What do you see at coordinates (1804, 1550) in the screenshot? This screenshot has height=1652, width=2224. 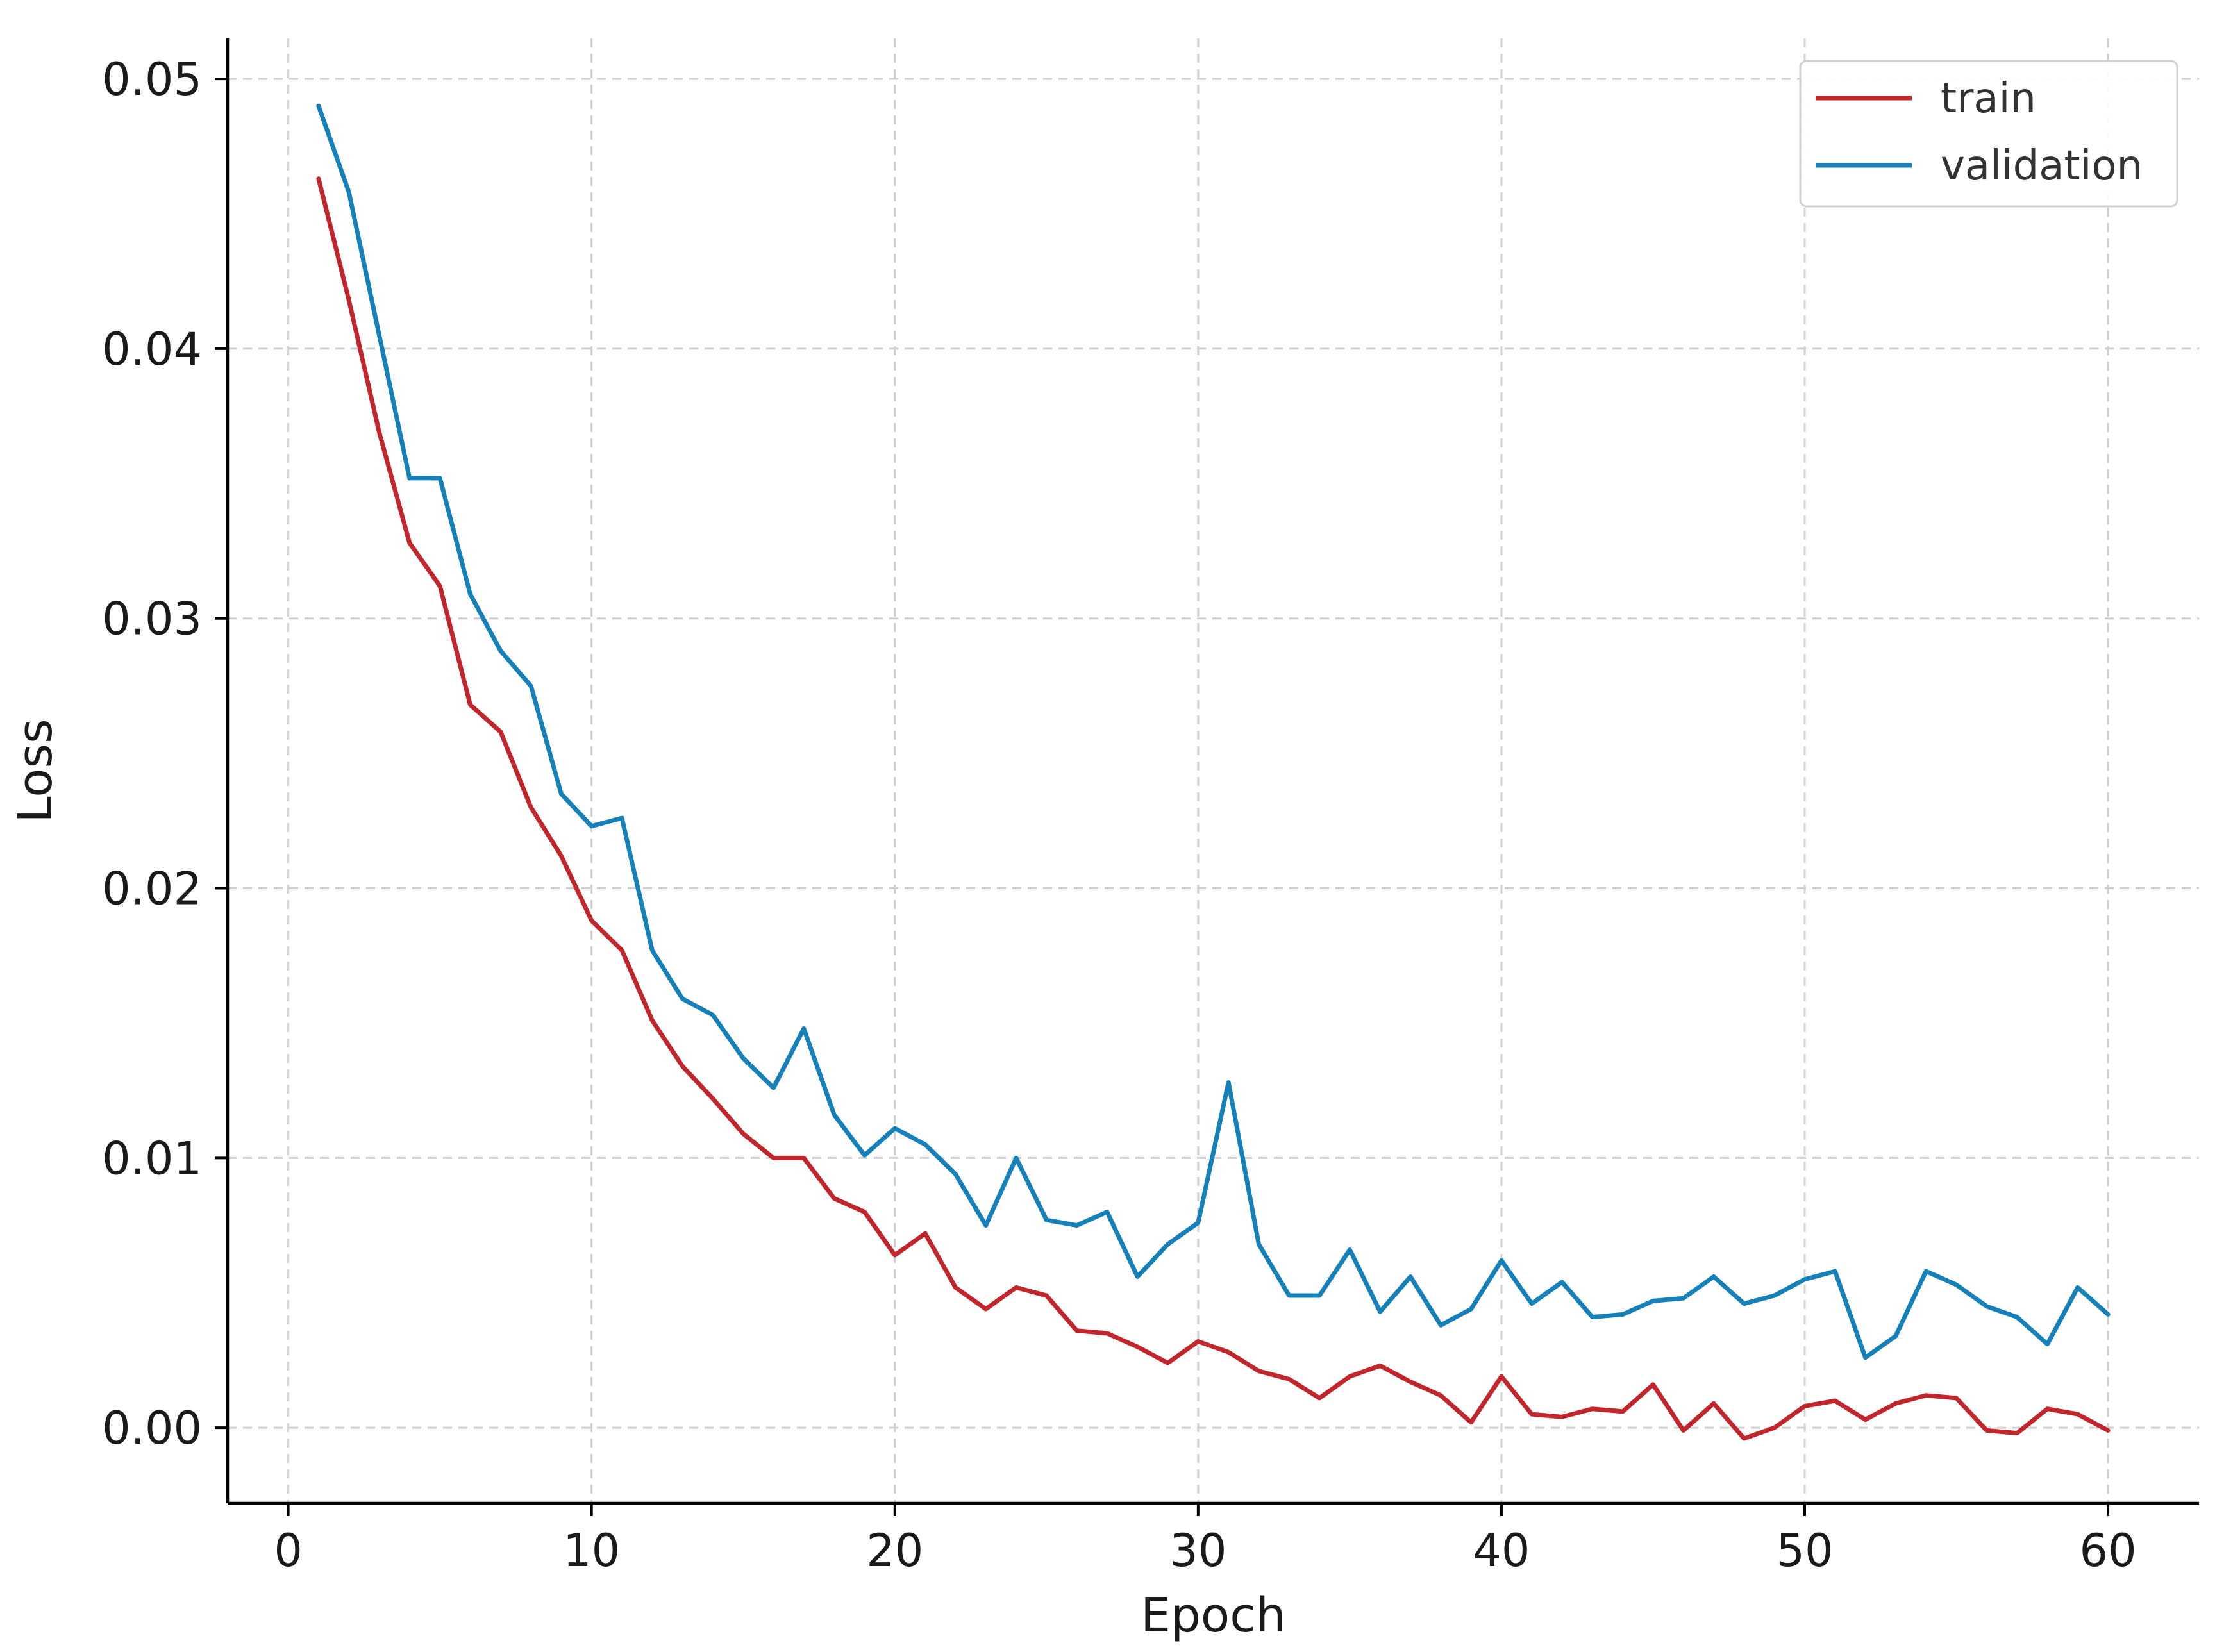 I see `x-tick-label: 50` at bounding box center [1804, 1550].